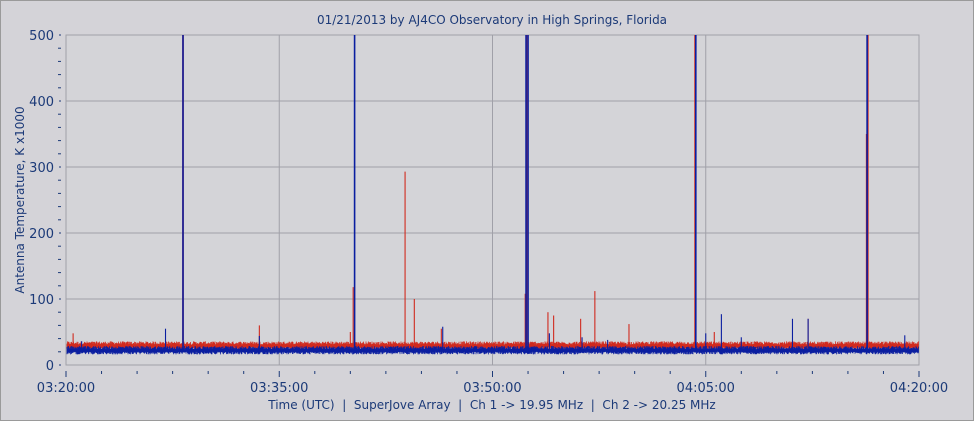 This screenshot has height=421, width=974. Describe the element at coordinates (66, 388) in the screenshot. I see `x-tick-label: 03:20:00` at that location.